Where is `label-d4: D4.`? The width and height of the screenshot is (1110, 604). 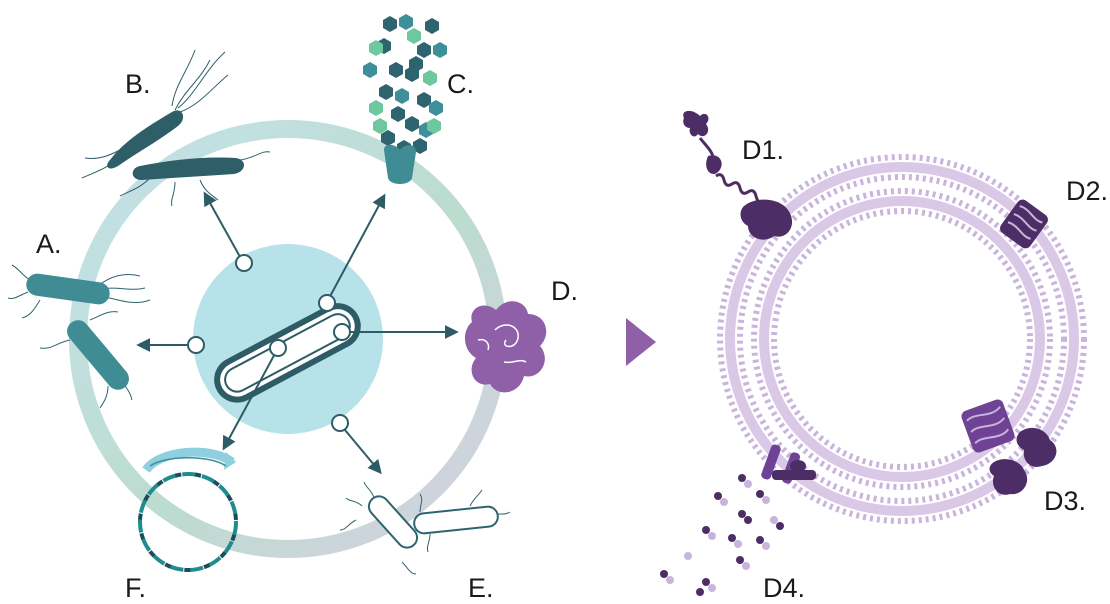 label-d4: D4. is located at coordinates (784, 588).